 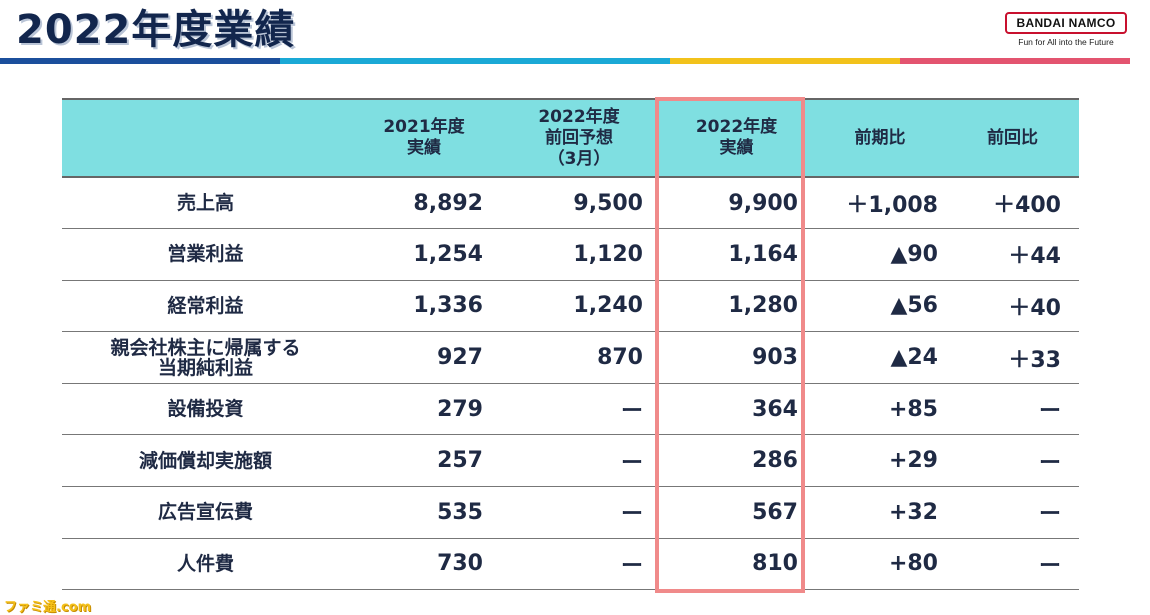 What do you see at coordinates (736, 254) in the screenshot?
I see `cell-2022-actual: 1,164` at bounding box center [736, 254].